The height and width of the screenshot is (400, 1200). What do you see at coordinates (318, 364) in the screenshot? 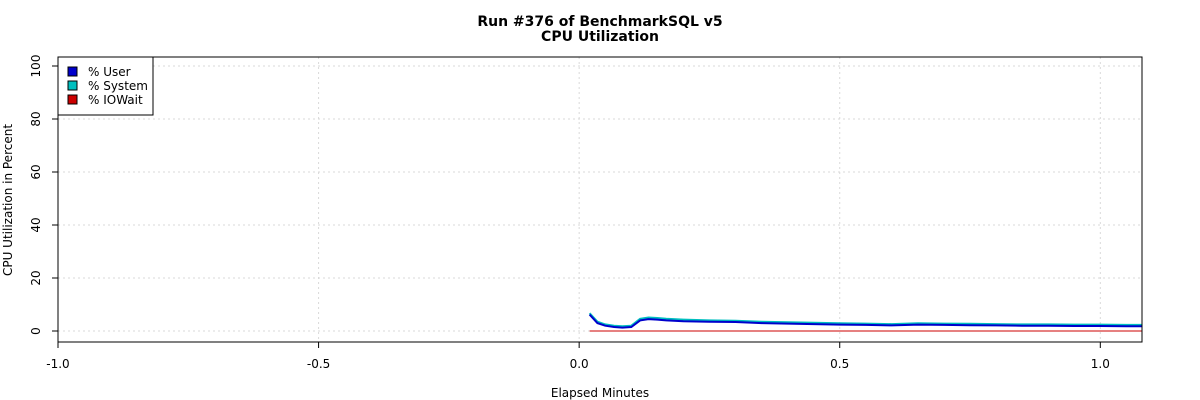
I see `x-tick-label: -0.5` at bounding box center [318, 364].